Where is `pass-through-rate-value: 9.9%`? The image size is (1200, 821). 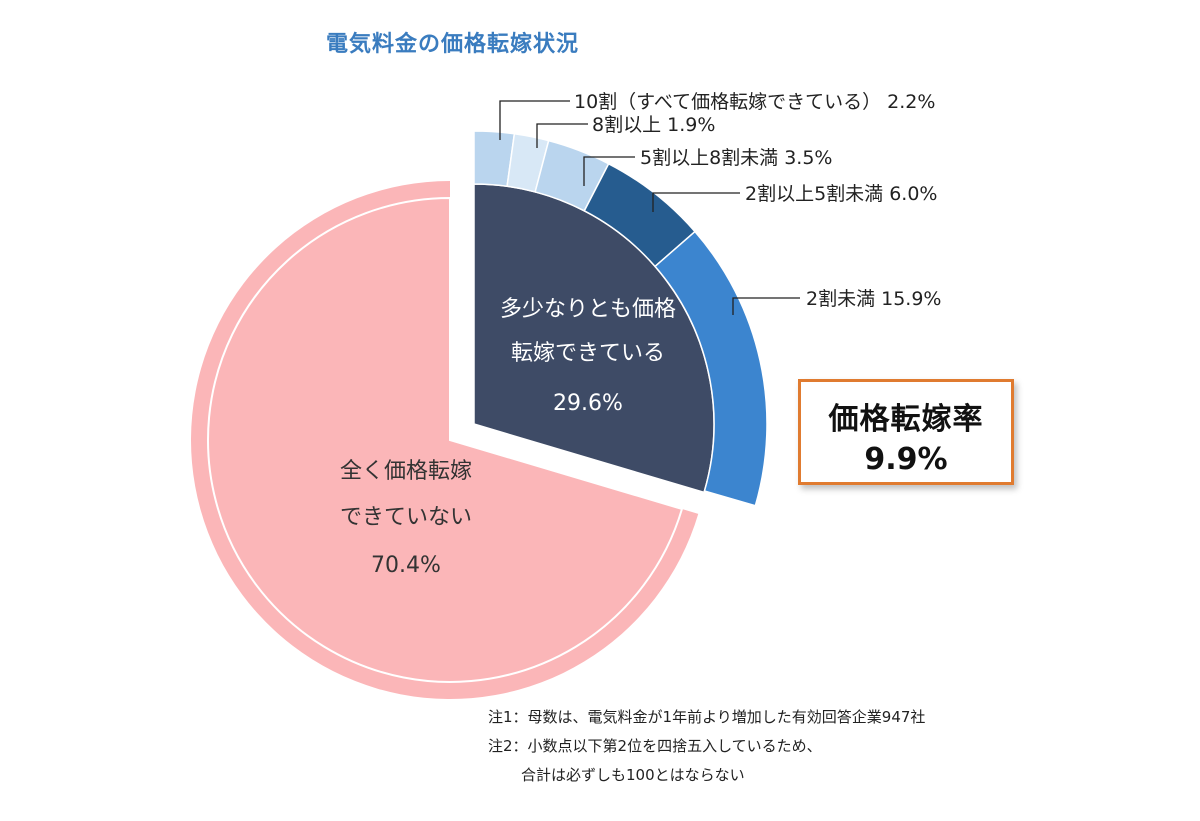
pass-through-rate-value: 9.9% is located at coordinates (906, 459).